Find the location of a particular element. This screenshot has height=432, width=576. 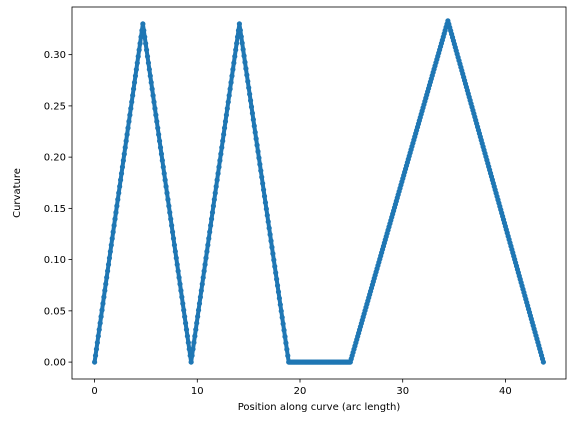

y-axis: 0.00 0.05 0.10 0.15 0.20 0.25 0.30 is located at coordinates (58, 209).